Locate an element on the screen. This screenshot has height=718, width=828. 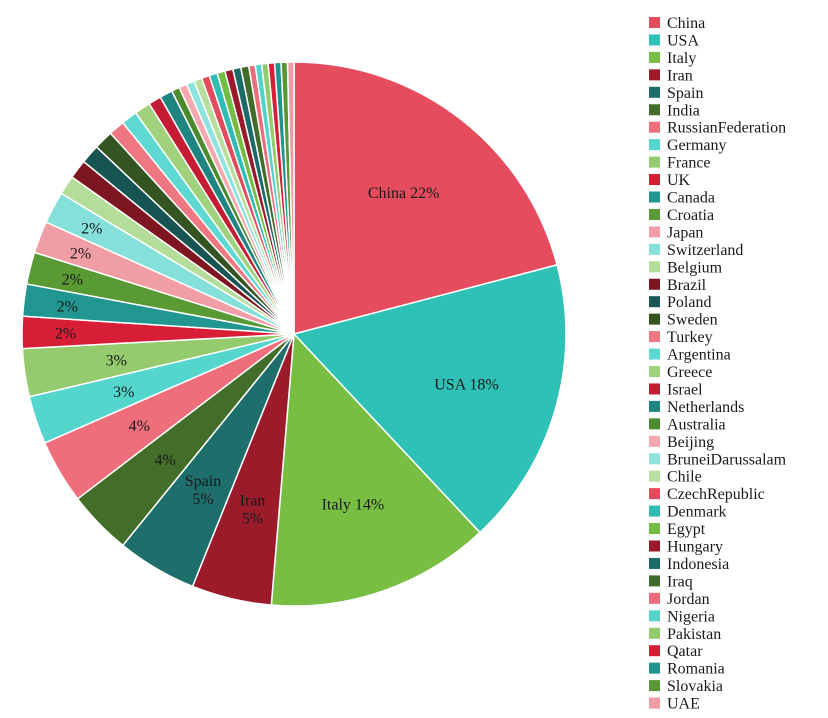
slice-label-germany: 3% is located at coordinates (123, 392).